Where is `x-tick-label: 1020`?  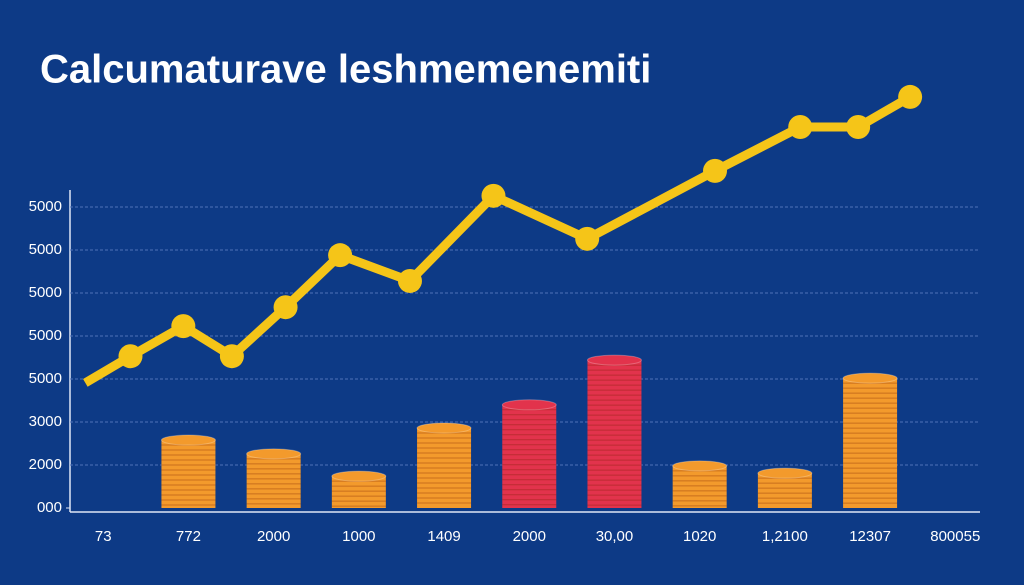 x-tick-label: 1020 is located at coordinates (699, 536).